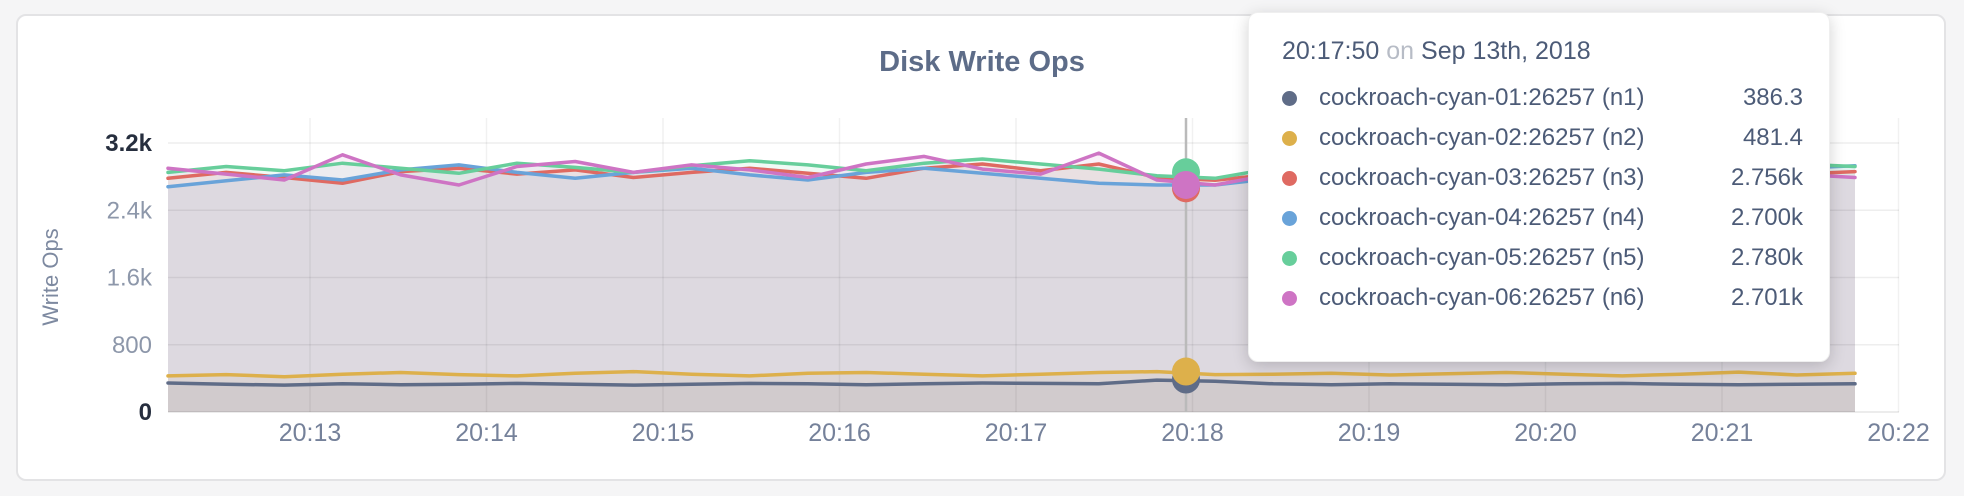 The image size is (1964, 496). What do you see at coordinates (1482, 137) in the screenshot?
I see `tooltip-series-name: cockroach-cyan-02:26257 (n2)` at bounding box center [1482, 137].